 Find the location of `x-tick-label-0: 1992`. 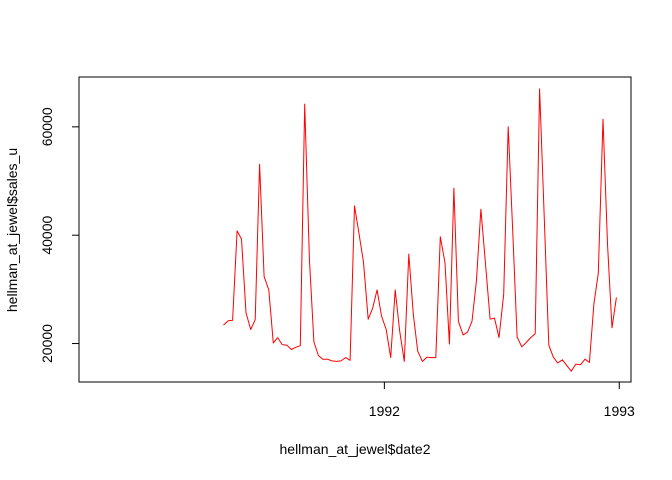

x-tick-label-0: 1992 is located at coordinates (384, 411).